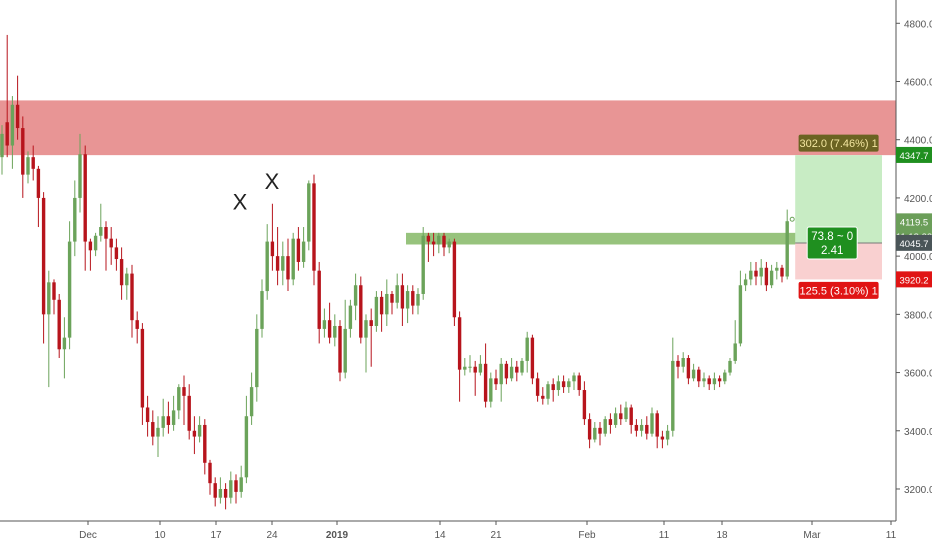 The height and width of the screenshot is (555, 932). Describe the element at coordinates (913, 156) in the screenshot. I see `price-badge-text: 4347.7` at that location.